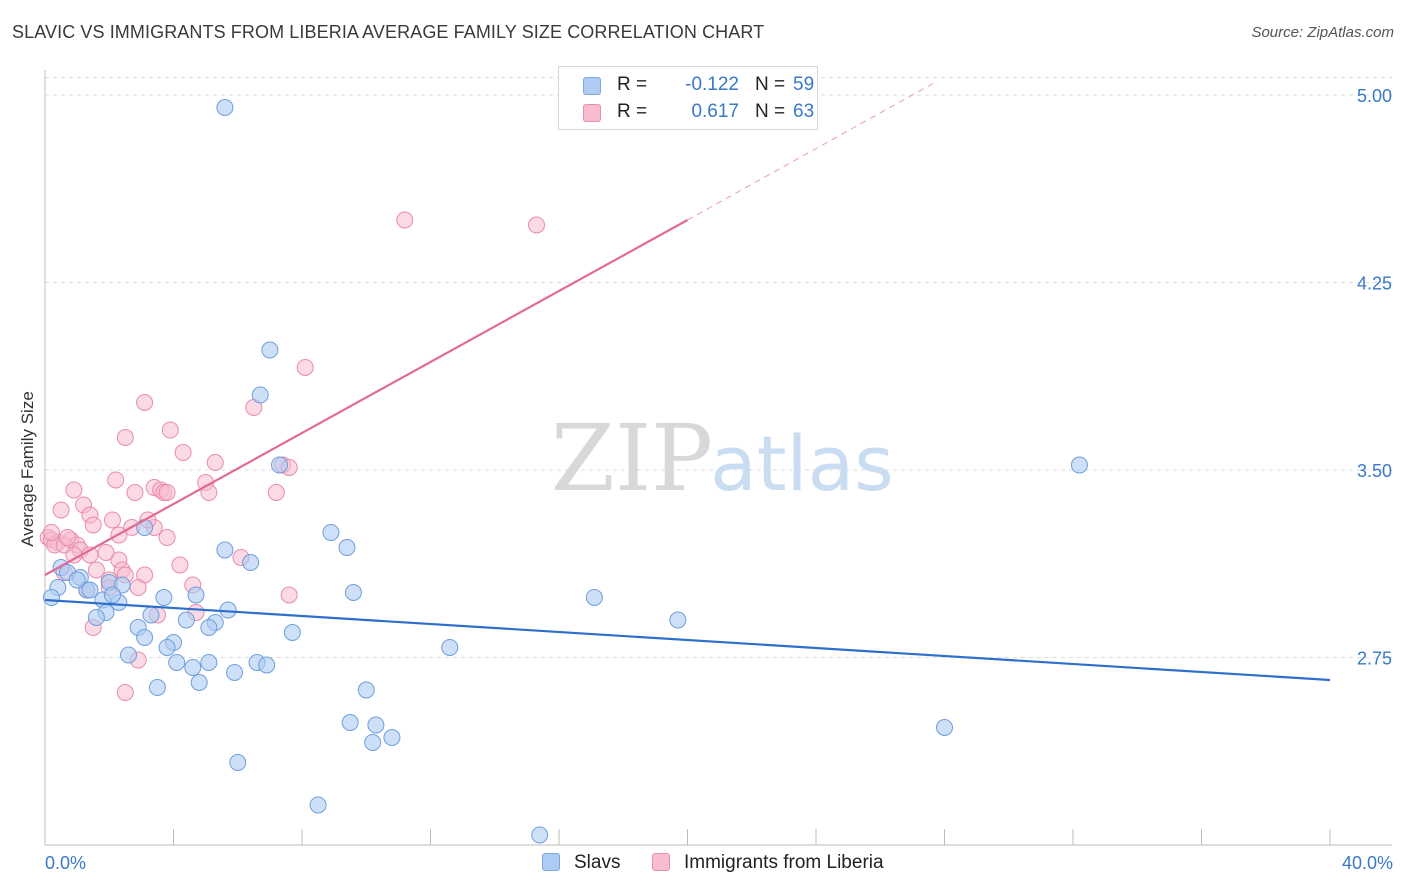 The height and width of the screenshot is (892, 1406). I want to click on y-axis-label-wrap: Average Family Size, so click(28, 469).